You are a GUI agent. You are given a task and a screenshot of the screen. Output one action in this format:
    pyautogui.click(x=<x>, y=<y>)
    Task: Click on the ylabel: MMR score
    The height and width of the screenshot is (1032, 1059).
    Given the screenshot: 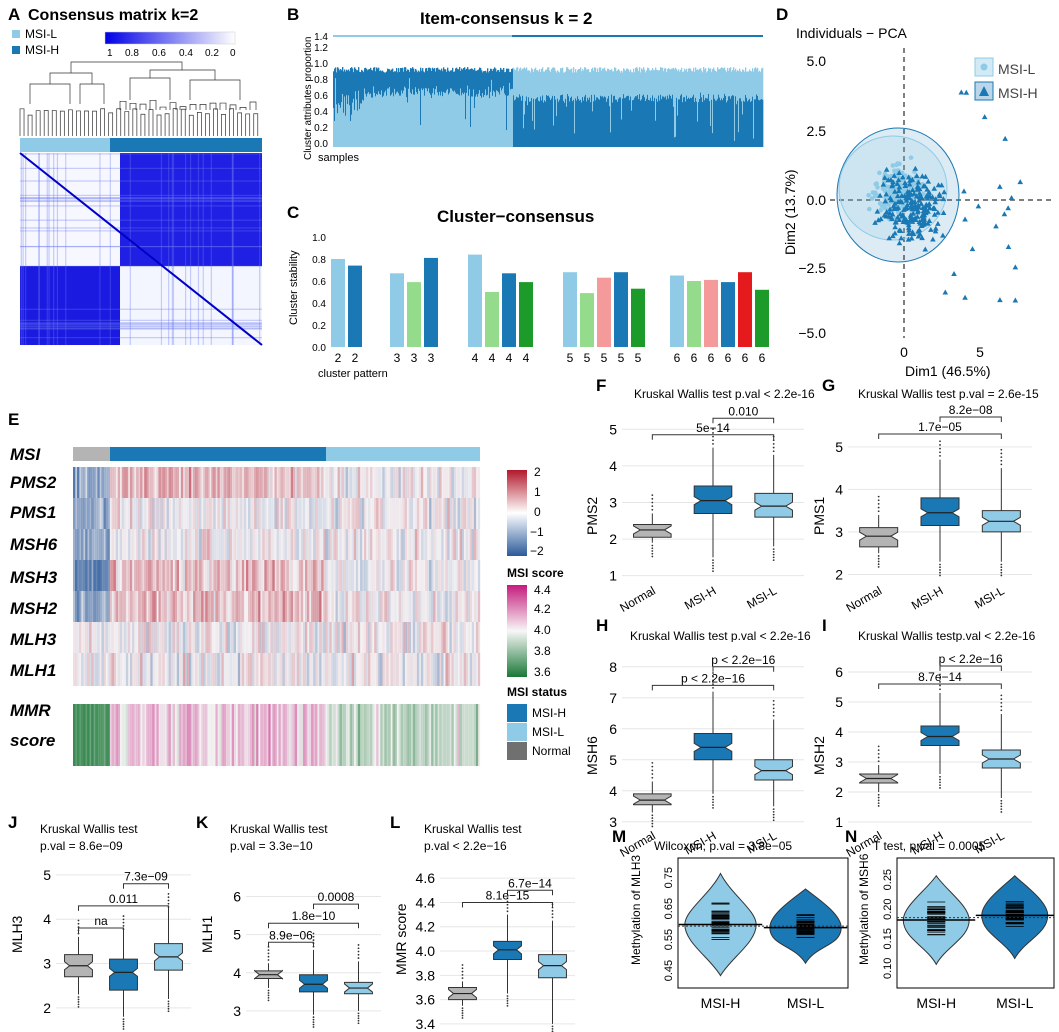 What is the action you would take?
    pyautogui.click(x=401, y=939)
    